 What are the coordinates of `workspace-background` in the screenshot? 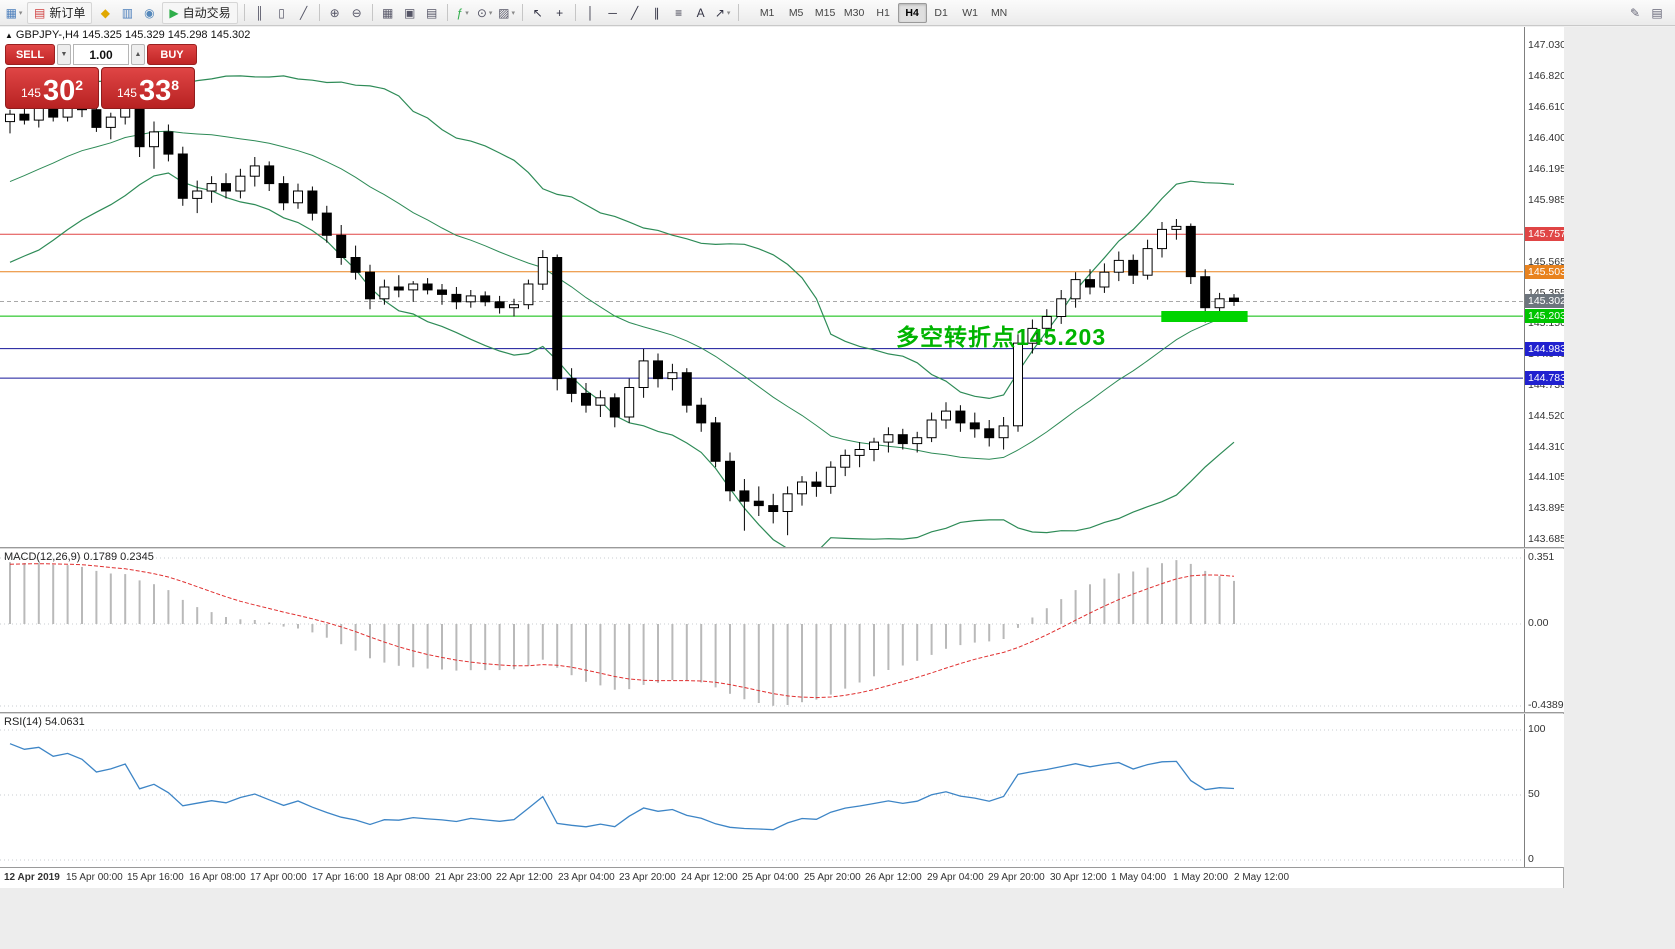 It's located at (1619, 488).